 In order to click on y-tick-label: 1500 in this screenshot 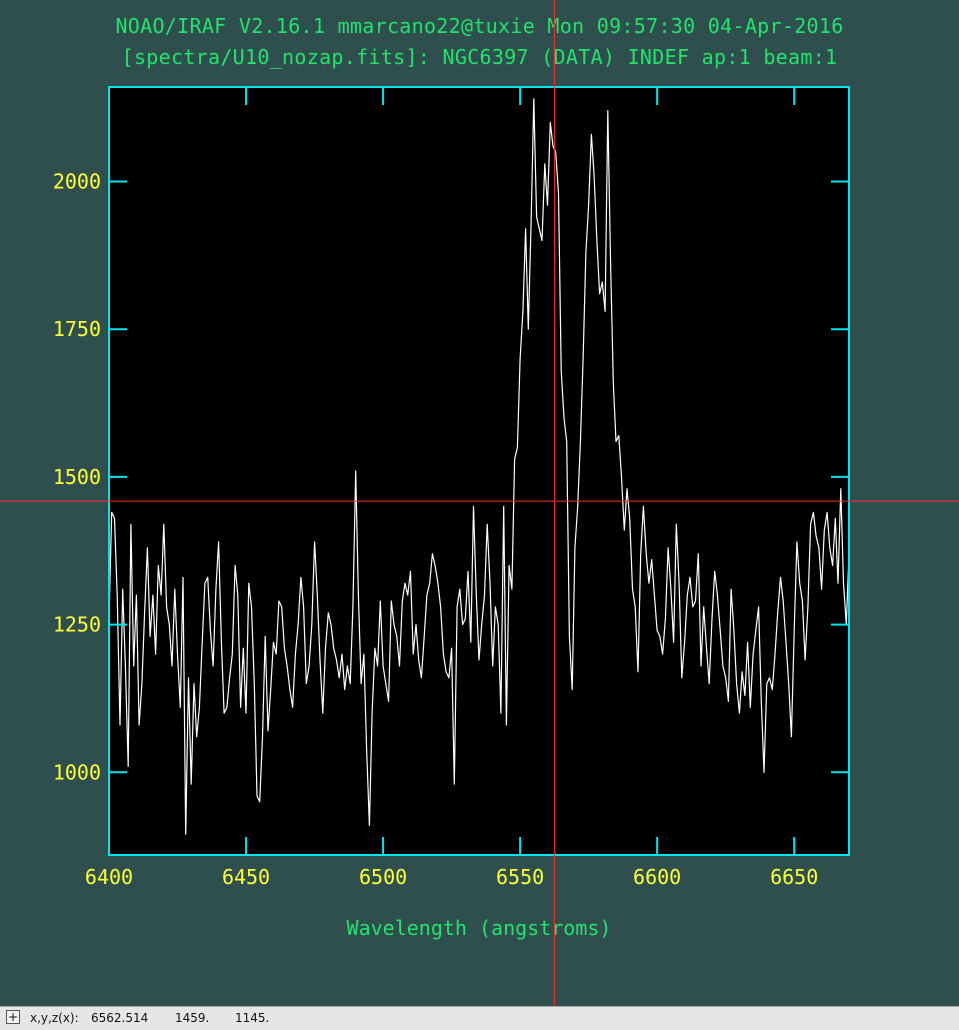, I will do `click(77, 477)`.